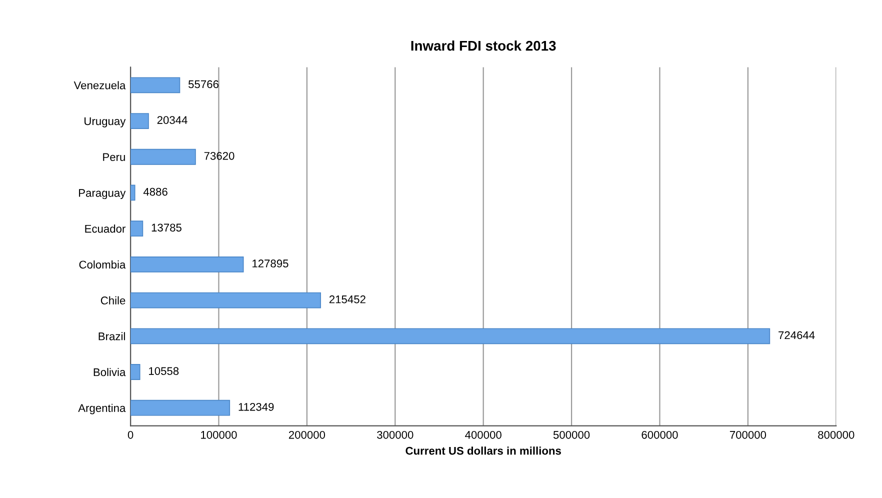  What do you see at coordinates (155, 192) in the screenshot?
I see `data-label: 4886` at bounding box center [155, 192].